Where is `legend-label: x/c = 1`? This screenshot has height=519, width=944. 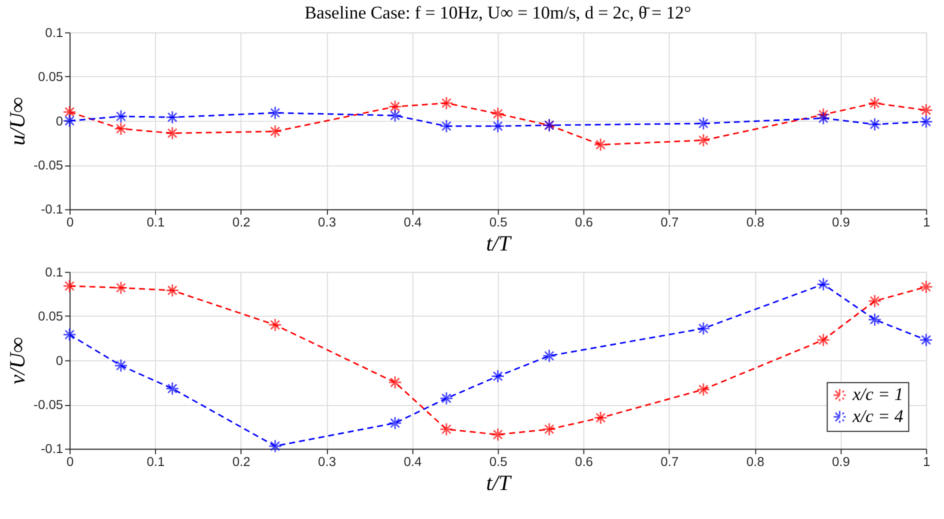
legend-label: x/c = 1 is located at coordinates (878, 394).